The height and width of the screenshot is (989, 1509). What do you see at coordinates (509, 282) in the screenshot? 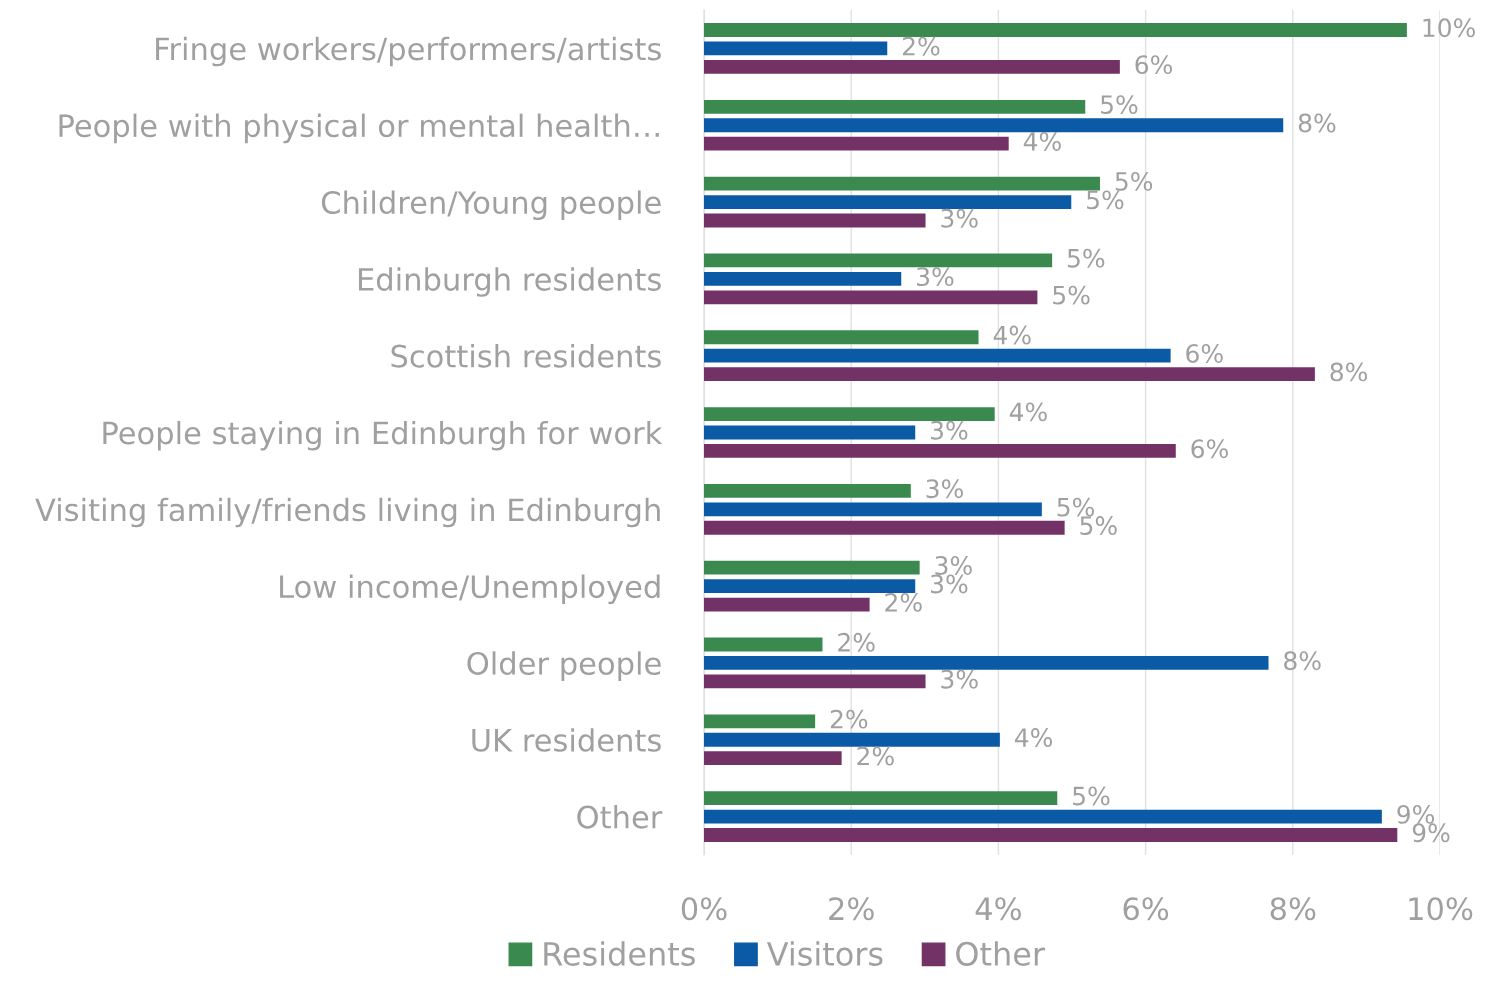
I see `y-tick-label: Edinburgh residents` at bounding box center [509, 282].